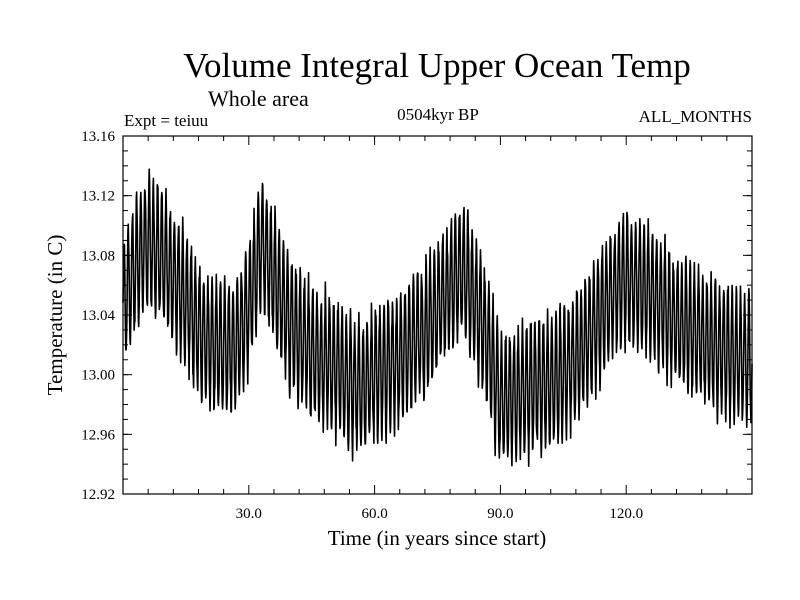  I want to click on chart-title: Volume Integral Upper Ocean Temp, so click(436, 65).